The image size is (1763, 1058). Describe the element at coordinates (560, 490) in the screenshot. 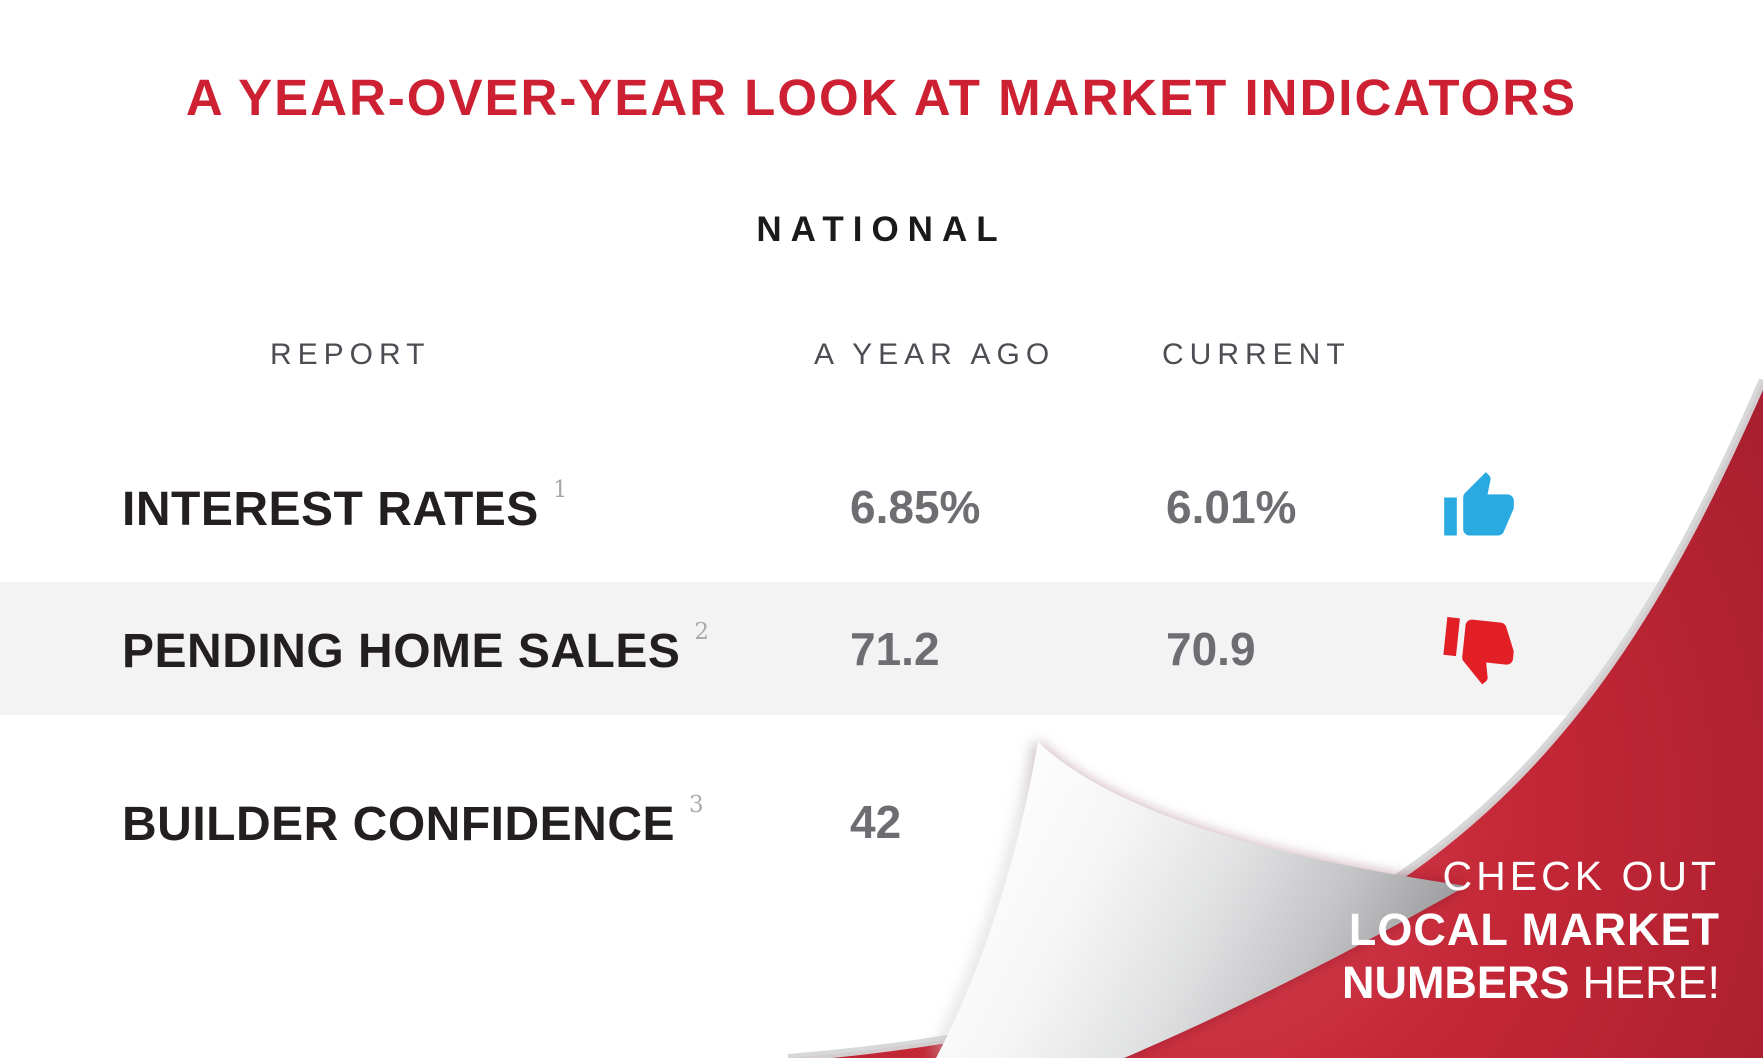

I see `footnote-marker: 1` at that location.